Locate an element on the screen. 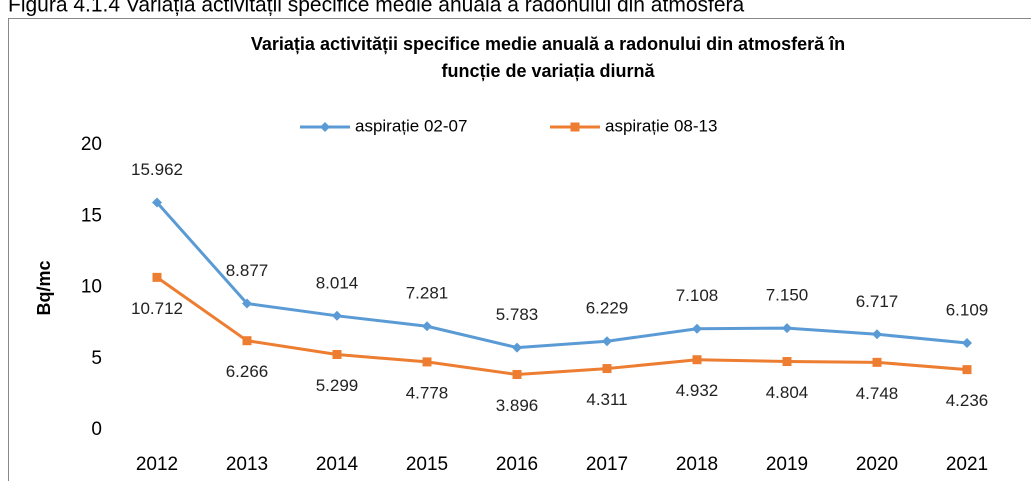 This screenshot has height=481, width=1031. chart-title: funcție de variația diurnă is located at coordinates (548, 71).